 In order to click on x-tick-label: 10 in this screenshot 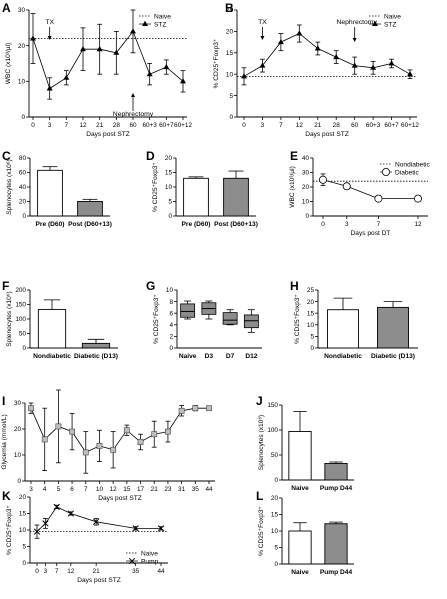, I will do `click(100, 489)`.